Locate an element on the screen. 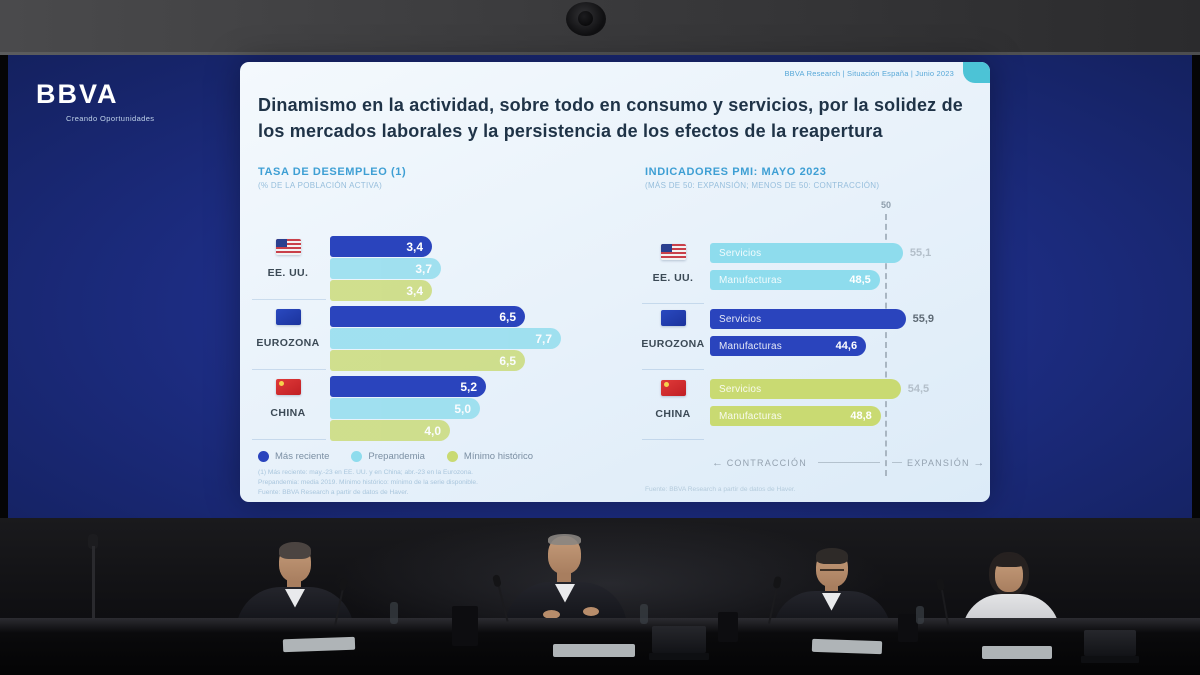  unemployment-chart-subtitle: (% DE LA POBLACIÓN ACTIVA) is located at coordinates (320, 185).